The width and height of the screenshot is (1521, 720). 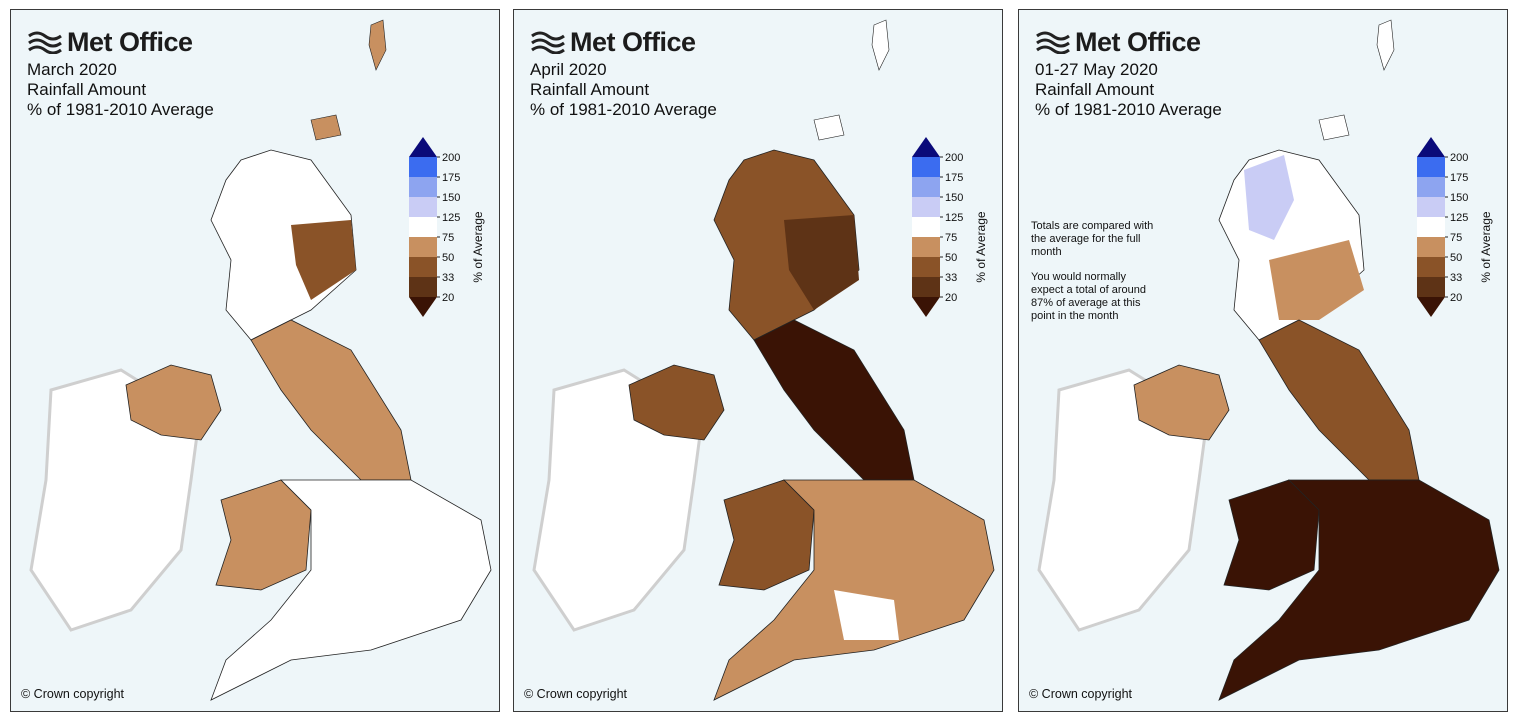 What do you see at coordinates (1456, 238) in the screenshot?
I see `colorbar-tick-label: 75` at bounding box center [1456, 238].